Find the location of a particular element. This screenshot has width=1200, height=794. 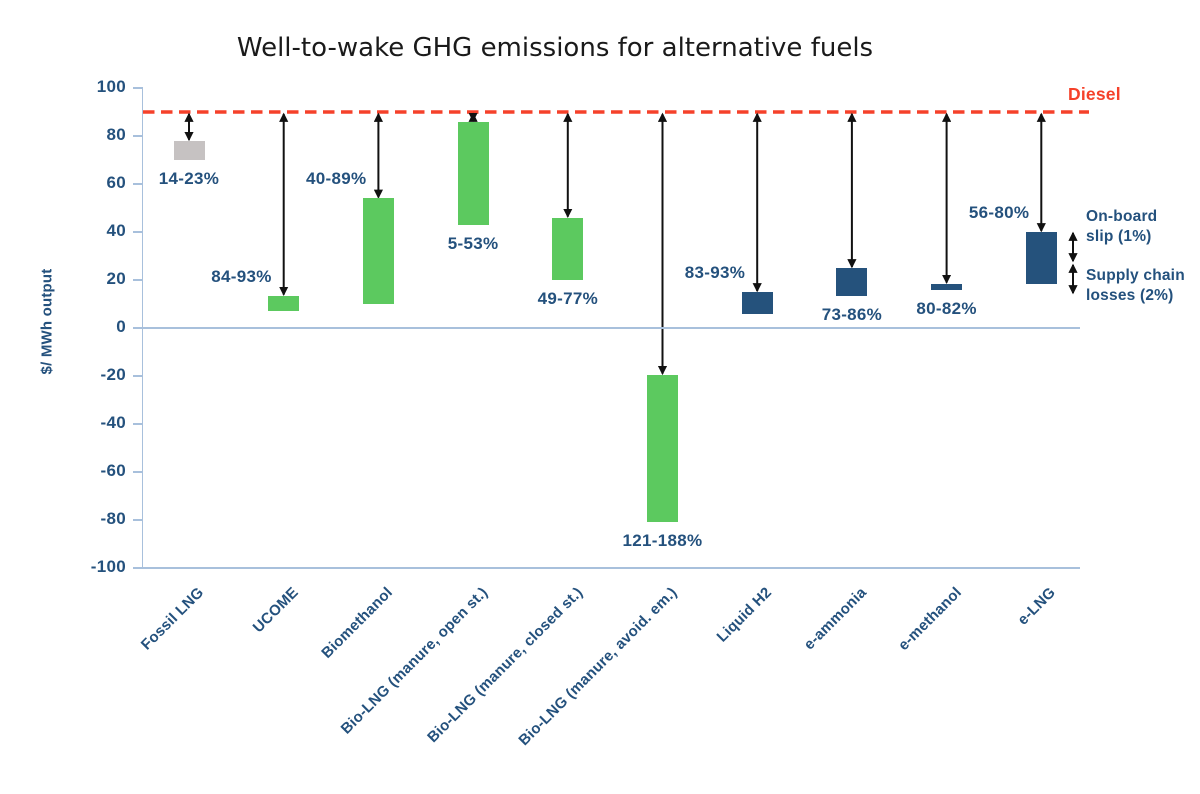

x-axis-label-liquid-h2: Liquid H2 is located at coordinates (744, 615).